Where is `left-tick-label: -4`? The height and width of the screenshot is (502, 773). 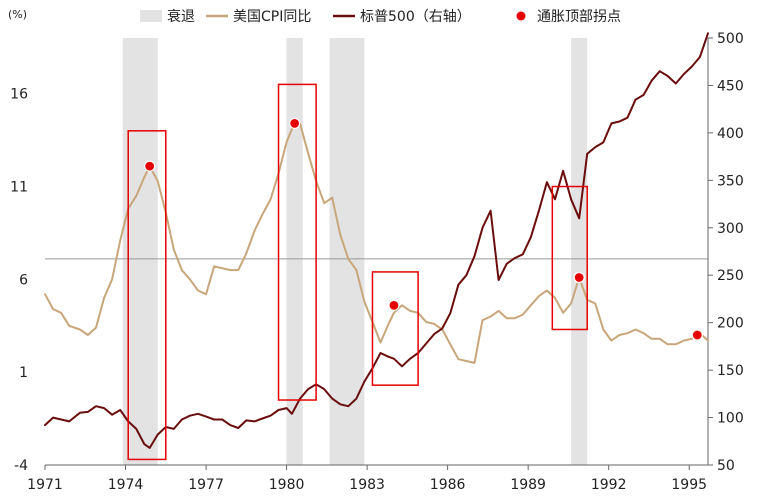
left-tick-label: -4 is located at coordinates (21, 466).